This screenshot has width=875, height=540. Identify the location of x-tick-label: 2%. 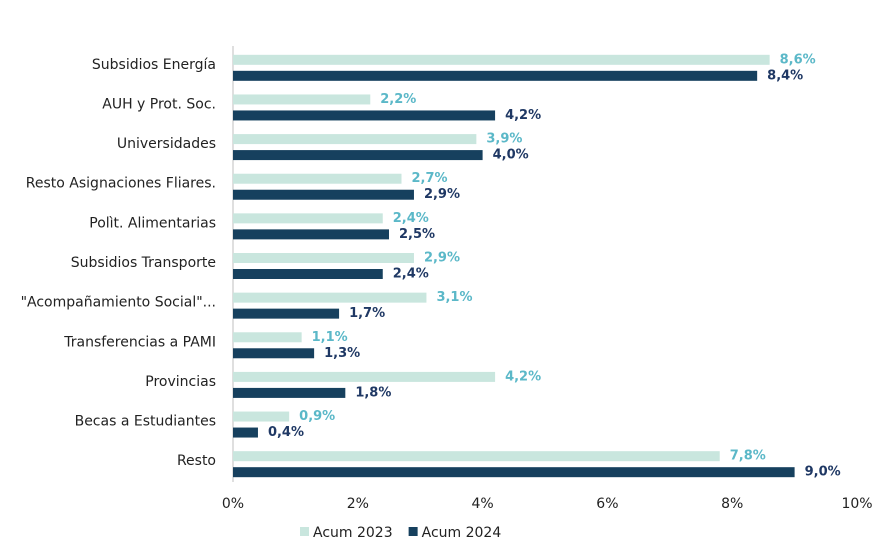
(358, 504).